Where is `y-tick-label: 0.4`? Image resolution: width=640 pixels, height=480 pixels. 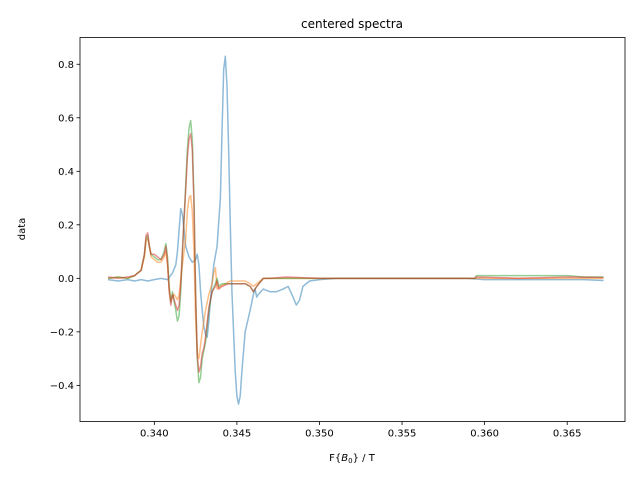
y-tick-label: 0.4 is located at coordinates (66, 172).